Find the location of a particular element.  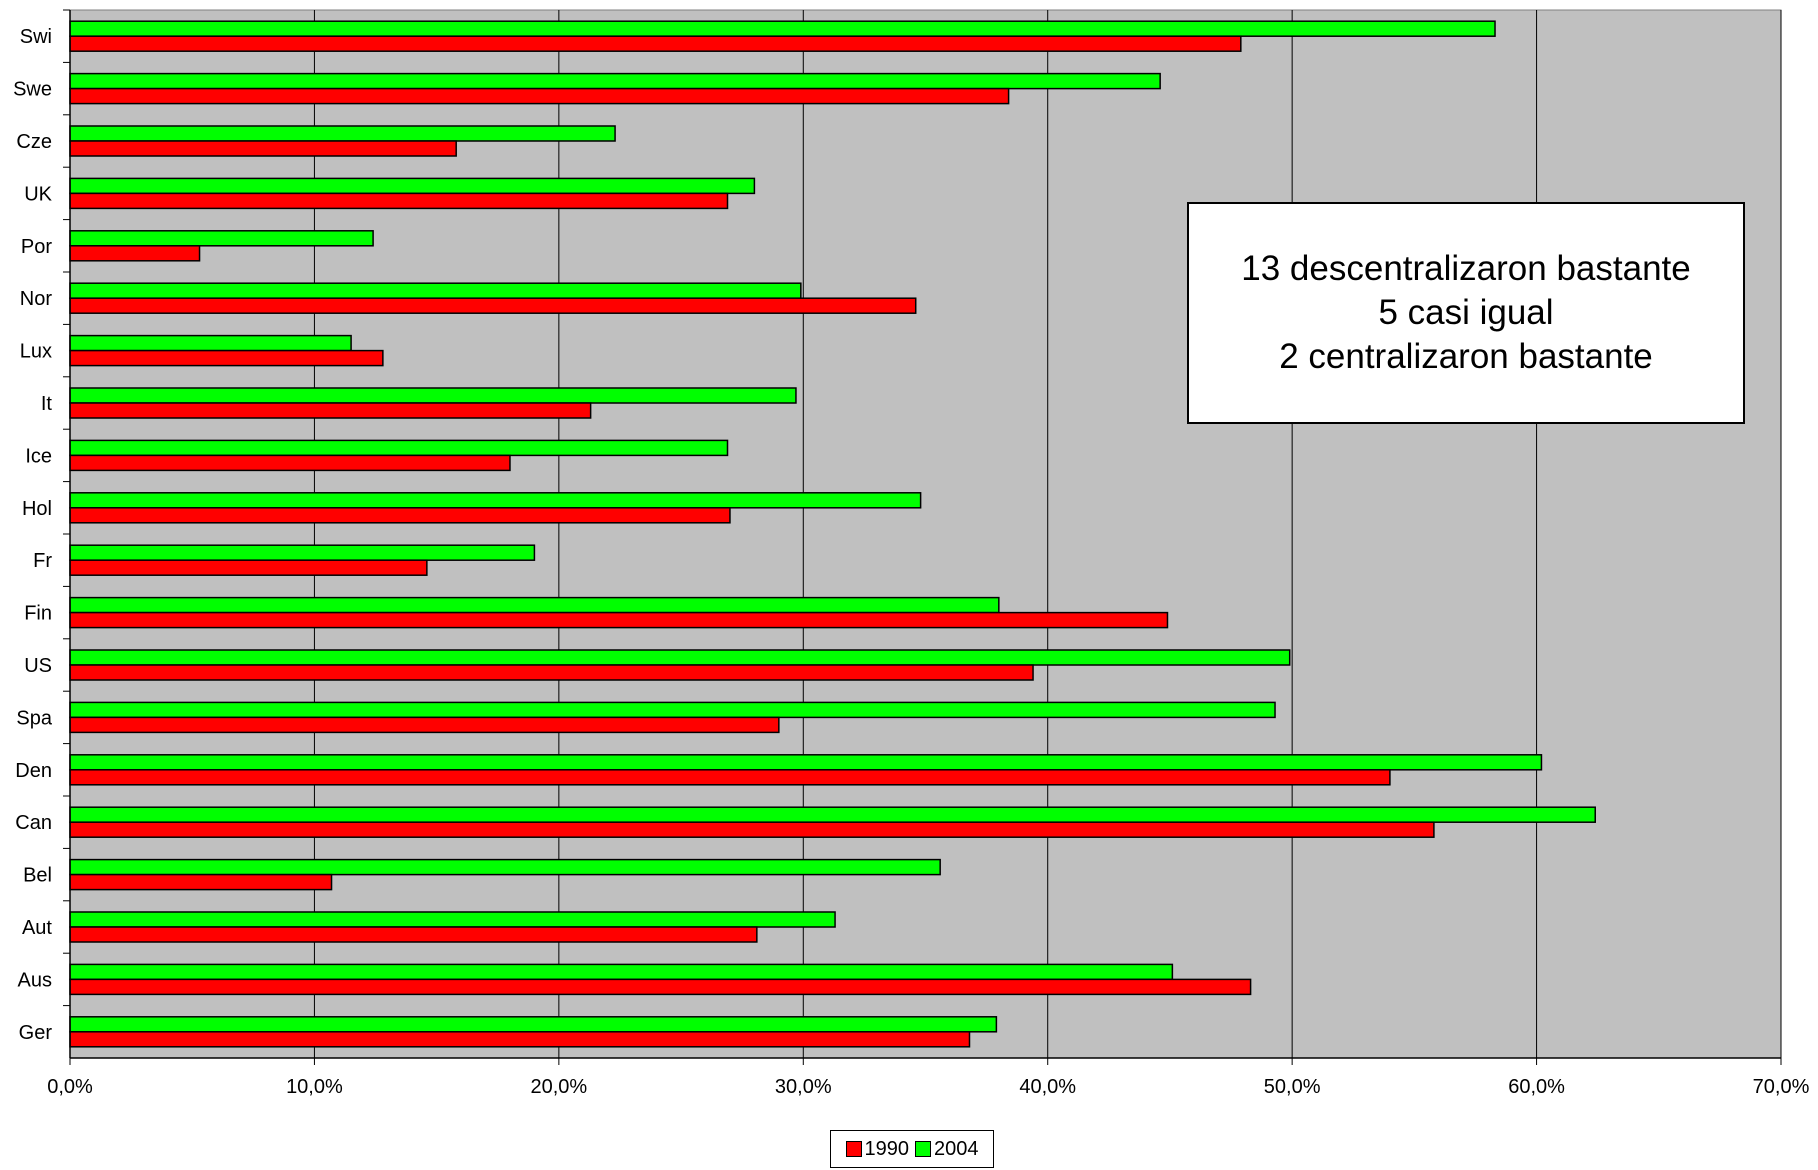

bar-1990-swi is located at coordinates (655, 43).